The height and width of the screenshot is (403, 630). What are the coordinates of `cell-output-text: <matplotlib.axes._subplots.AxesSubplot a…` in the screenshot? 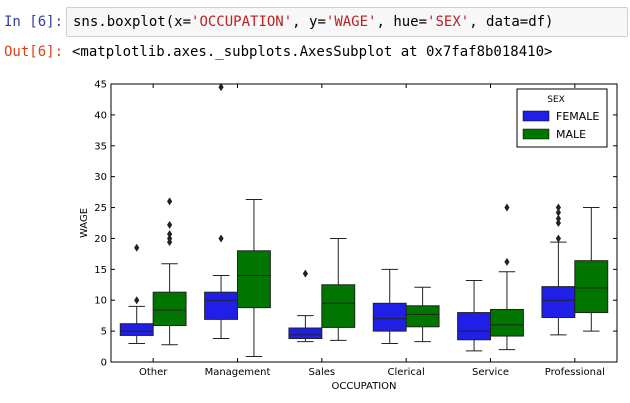 It's located at (312, 52).